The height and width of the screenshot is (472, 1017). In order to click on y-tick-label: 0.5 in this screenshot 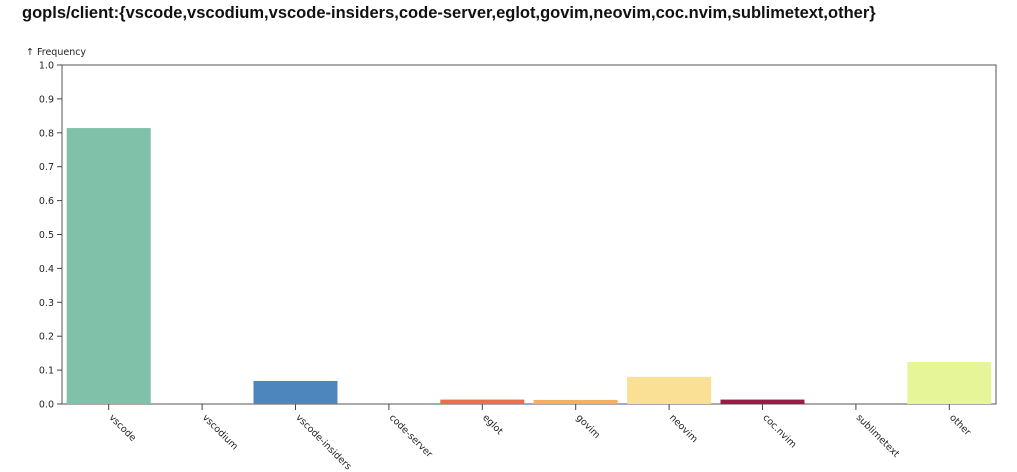, I will do `click(46, 235)`.